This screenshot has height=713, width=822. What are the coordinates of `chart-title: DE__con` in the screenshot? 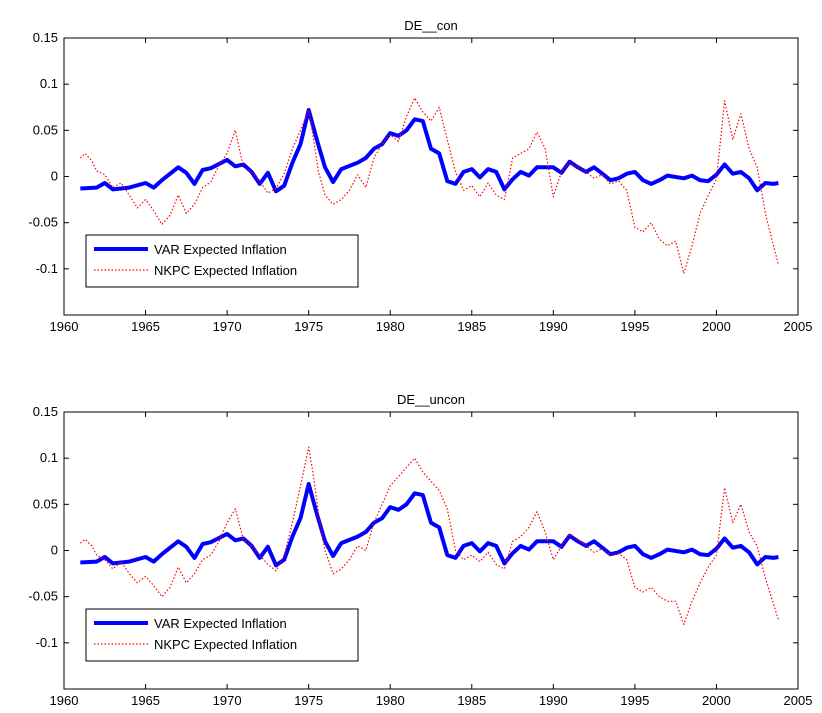 It's located at (430, 25).